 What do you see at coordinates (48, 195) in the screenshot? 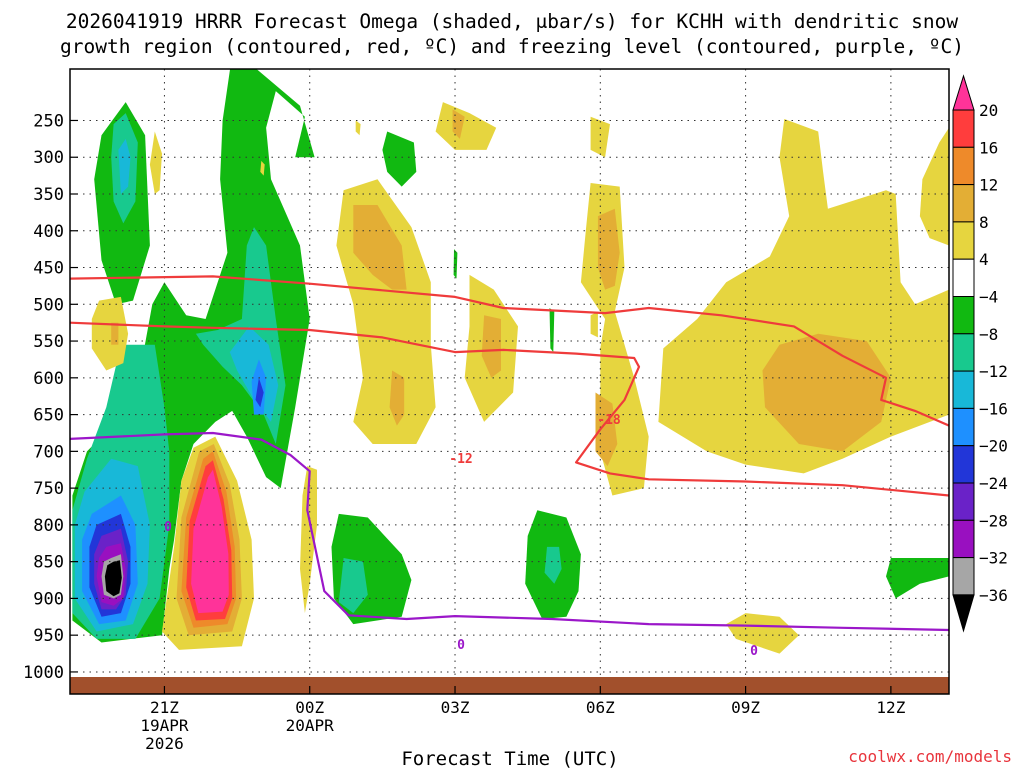
I see `y-tick-label-350: 350` at bounding box center [48, 195].